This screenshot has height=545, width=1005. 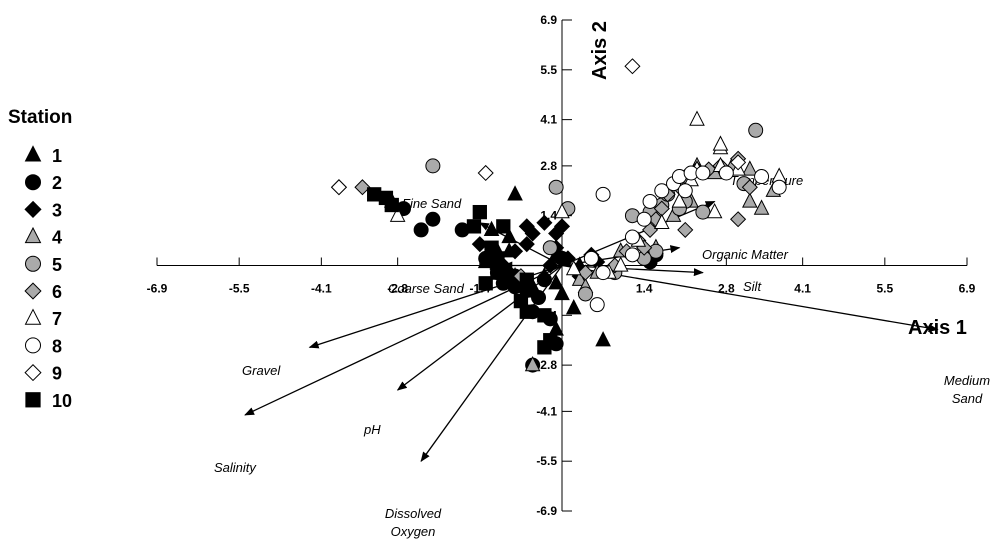 What do you see at coordinates (548, 20) in the screenshot?
I see `y-tick-label: 6.9` at bounding box center [548, 20].